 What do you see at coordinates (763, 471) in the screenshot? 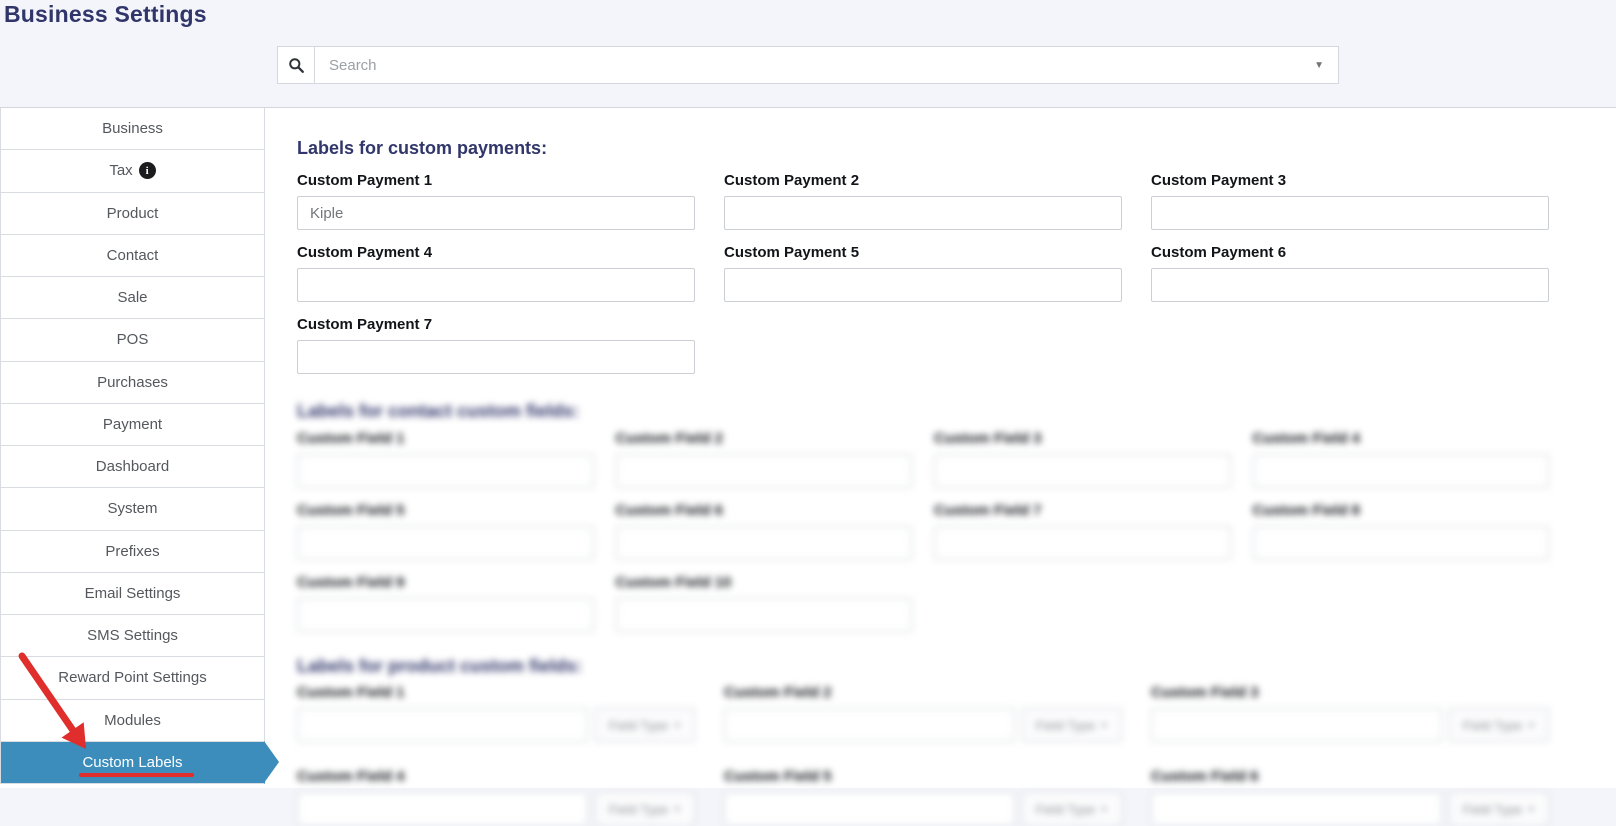
I see `contact-field-2-input` at bounding box center [763, 471].